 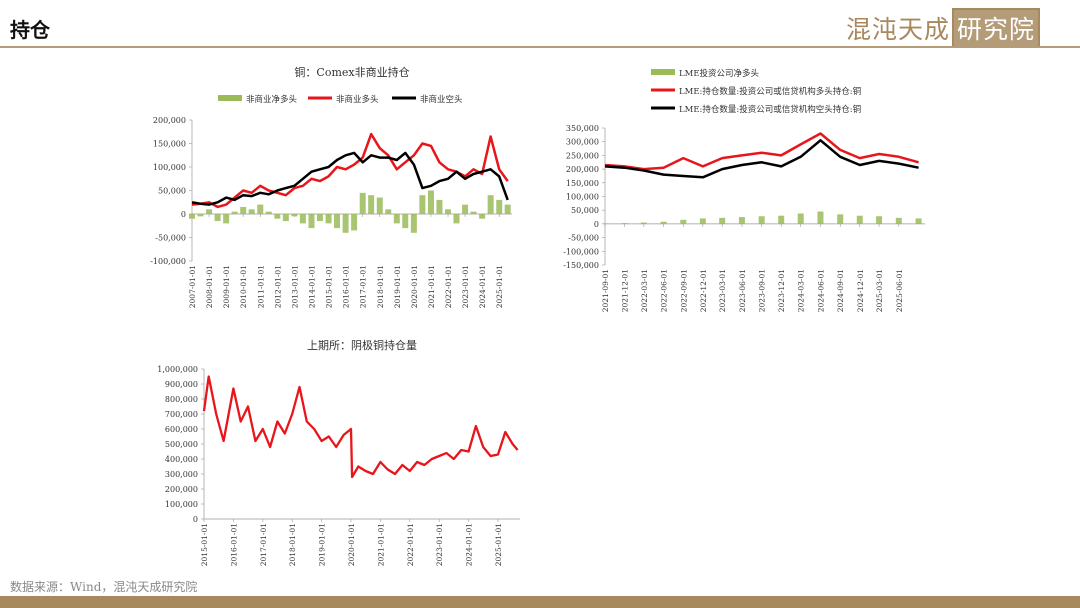 I want to click on x-tick-label: 2016-01-01, so click(x=346, y=286).